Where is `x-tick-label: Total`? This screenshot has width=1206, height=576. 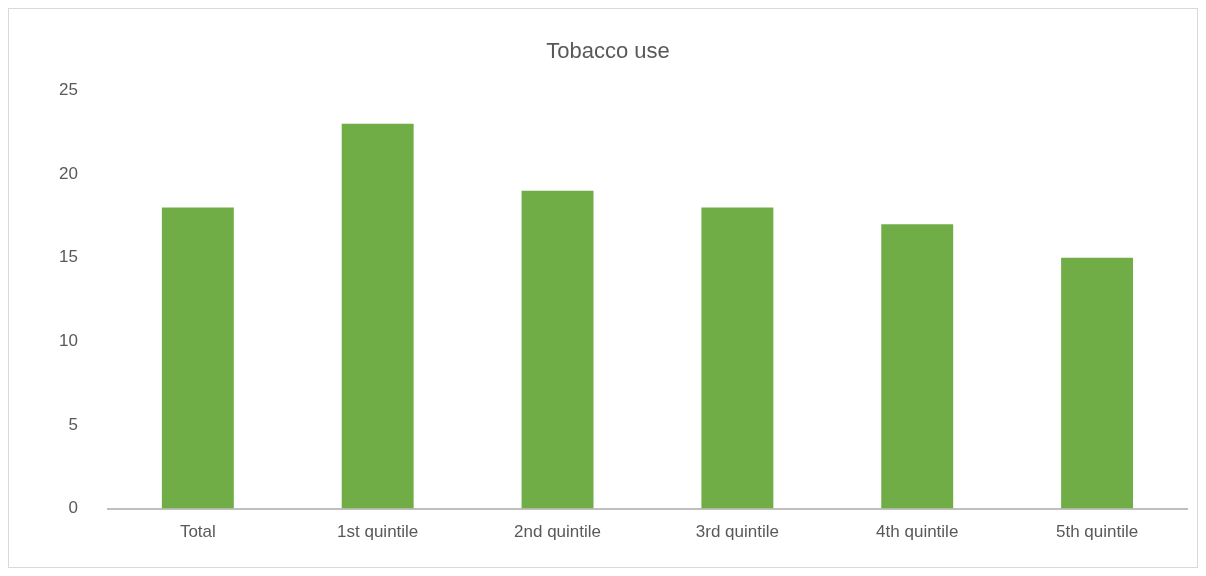 x-tick-label: Total is located at coordinates (197, 532).